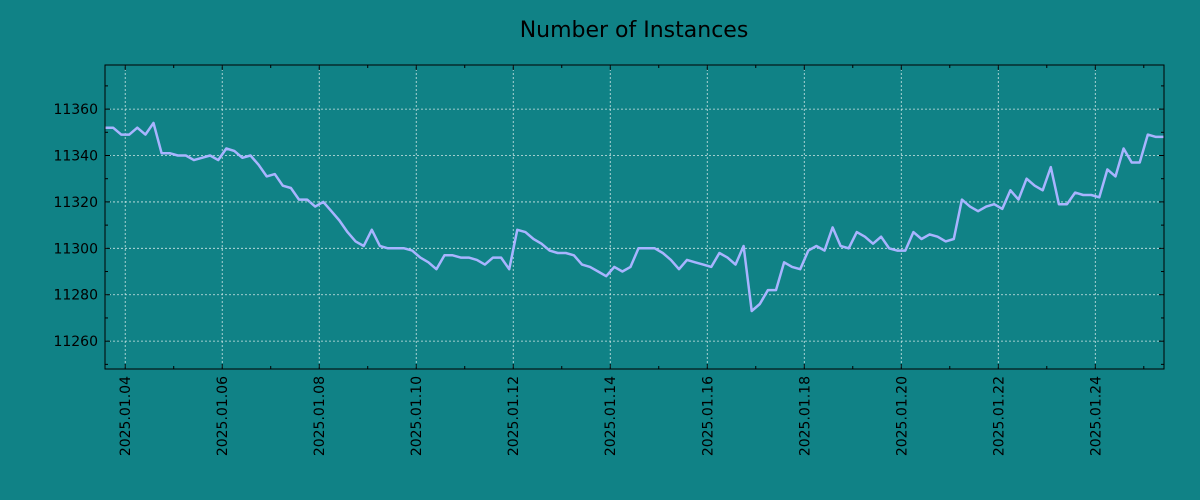  What do you see at coordinates (805, 416) in the screenshot?
I see `x-tick-label: 2025.01.18` at bounding box center [805, 416].